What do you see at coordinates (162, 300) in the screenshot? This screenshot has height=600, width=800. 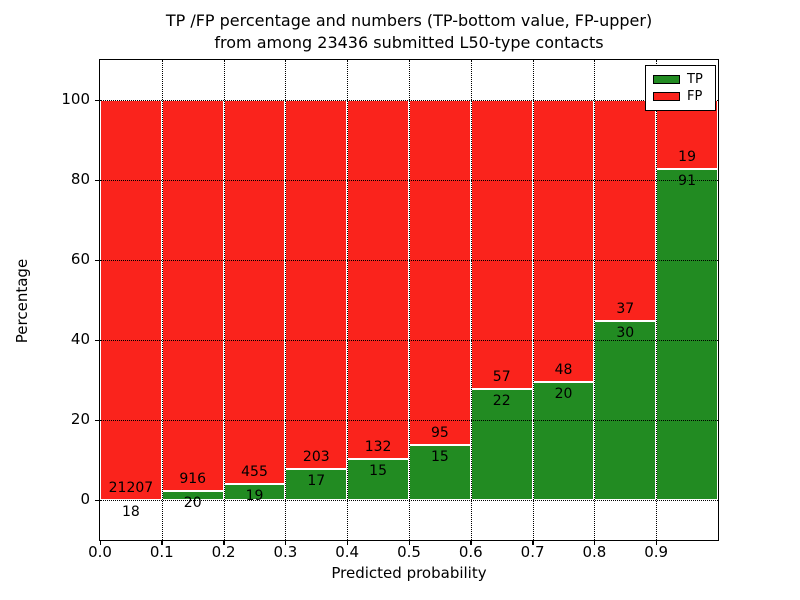 I see `gridline-x-0.1` at bounding box center [162, 300].